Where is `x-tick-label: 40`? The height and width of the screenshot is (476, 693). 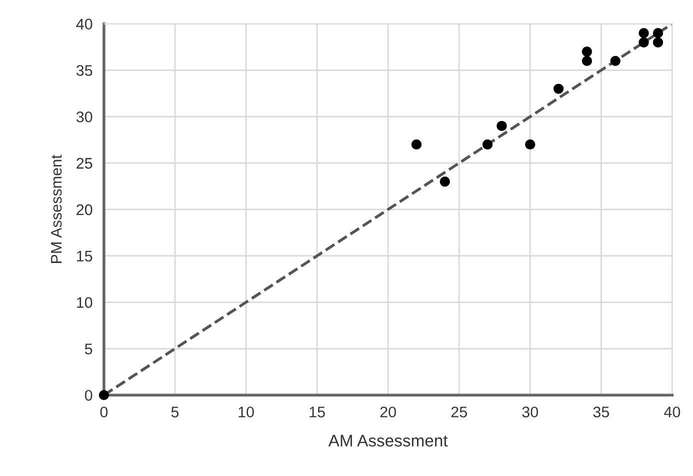
x-tick-label: 40 is located at coordinates (672, 412).